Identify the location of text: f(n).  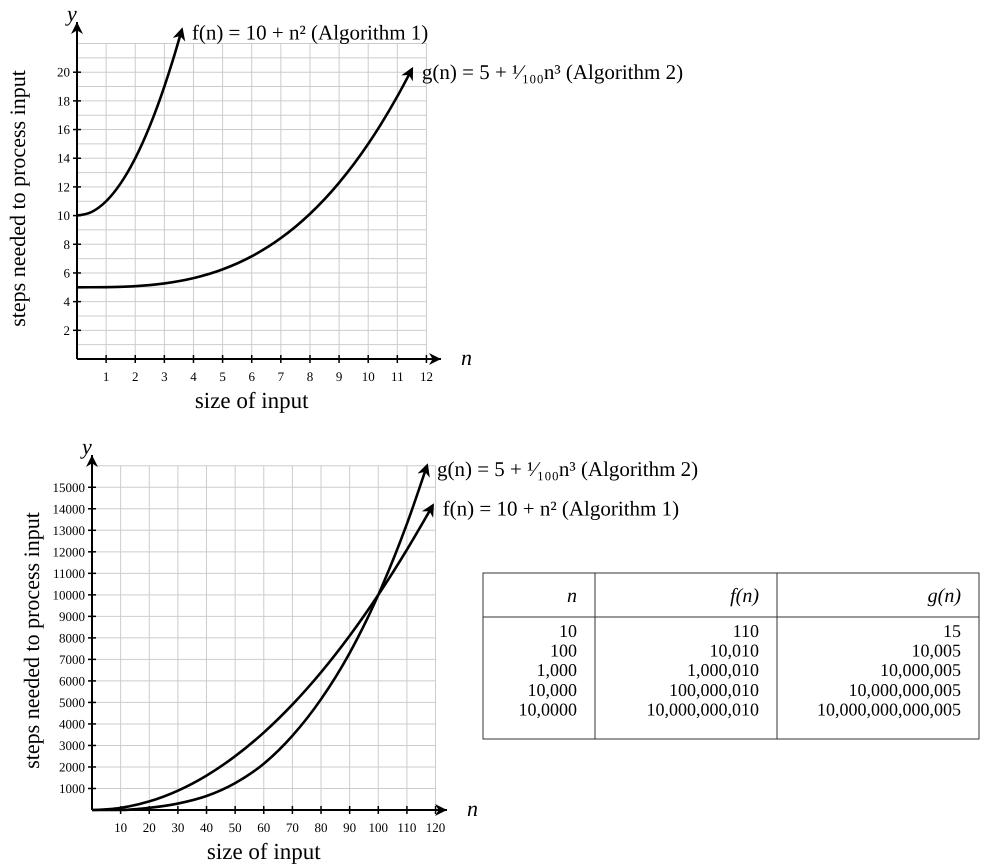
(745, 596).